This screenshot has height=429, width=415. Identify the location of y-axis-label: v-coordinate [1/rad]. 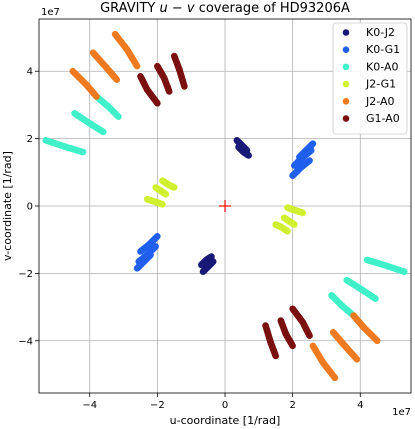
(7, 206).